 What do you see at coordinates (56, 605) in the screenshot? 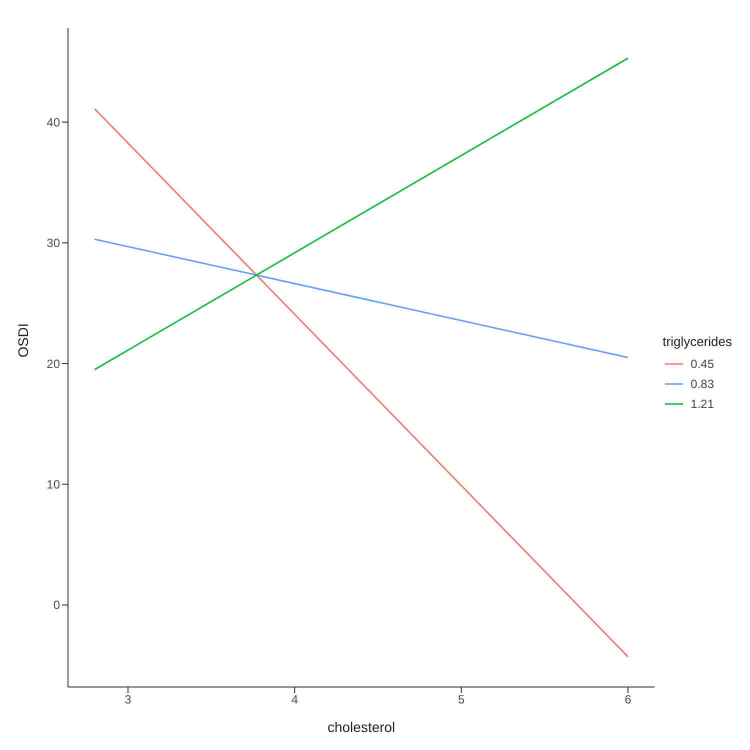
I see `y-tick-label: 0` at bounding box center [56, 605].